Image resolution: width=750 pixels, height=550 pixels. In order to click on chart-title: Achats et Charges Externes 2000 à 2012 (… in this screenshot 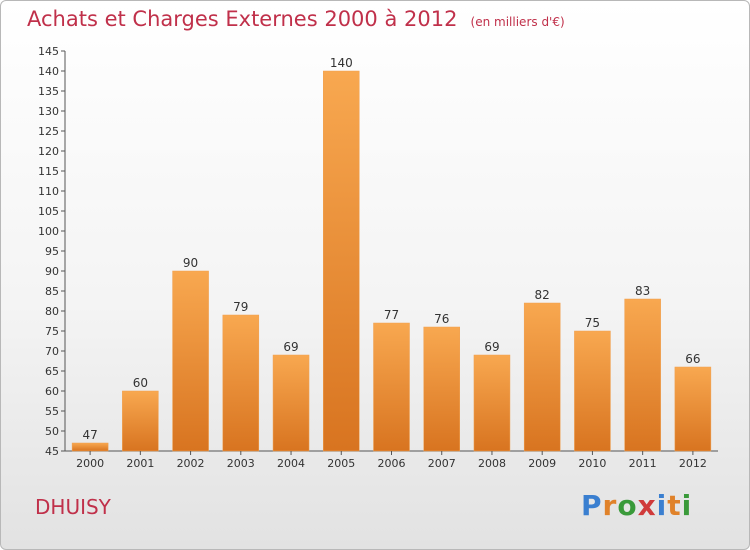, I will do `click(296, 19)`.